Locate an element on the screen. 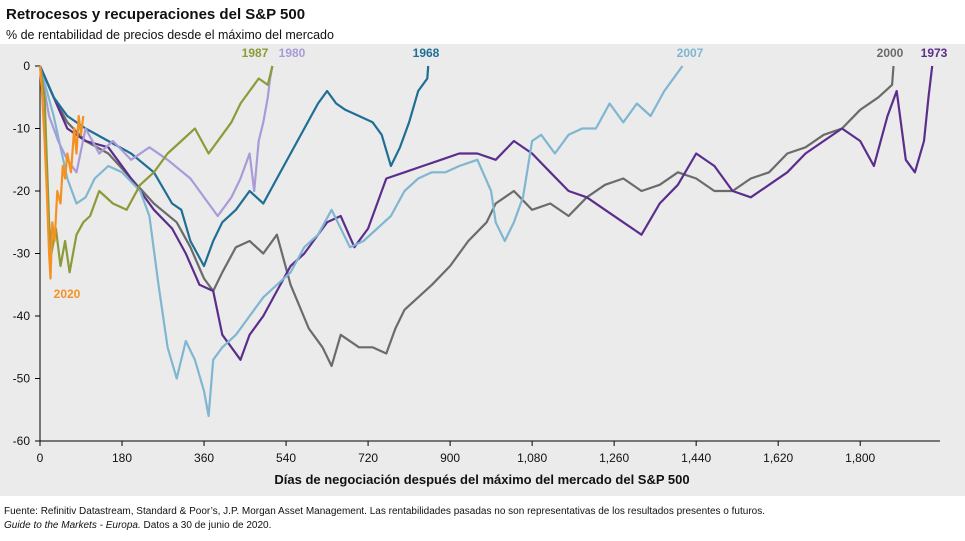  x-tick-label: 1,440 is located at coordinates (696, 458).